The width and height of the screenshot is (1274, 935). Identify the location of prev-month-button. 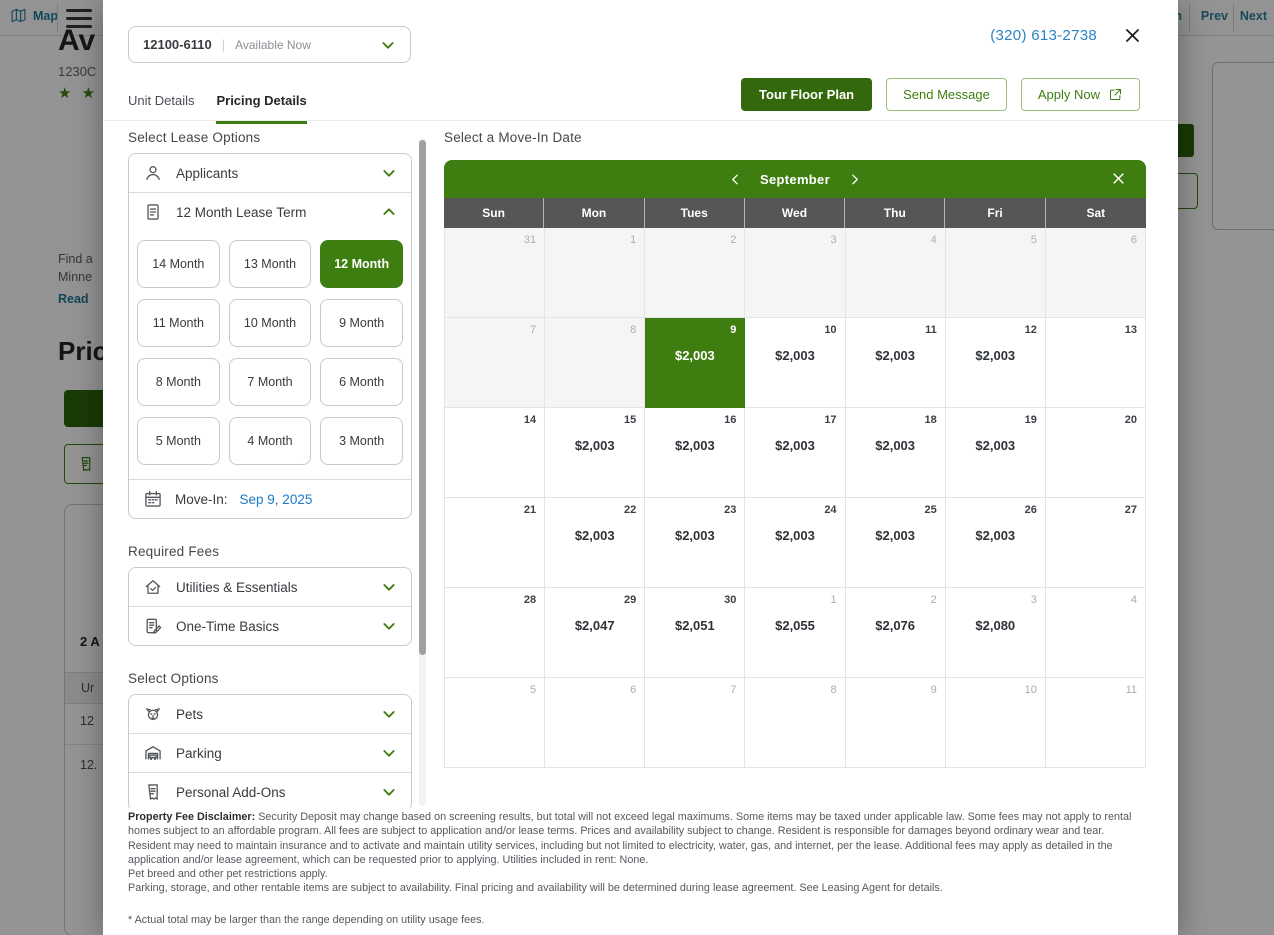
(735, 179).